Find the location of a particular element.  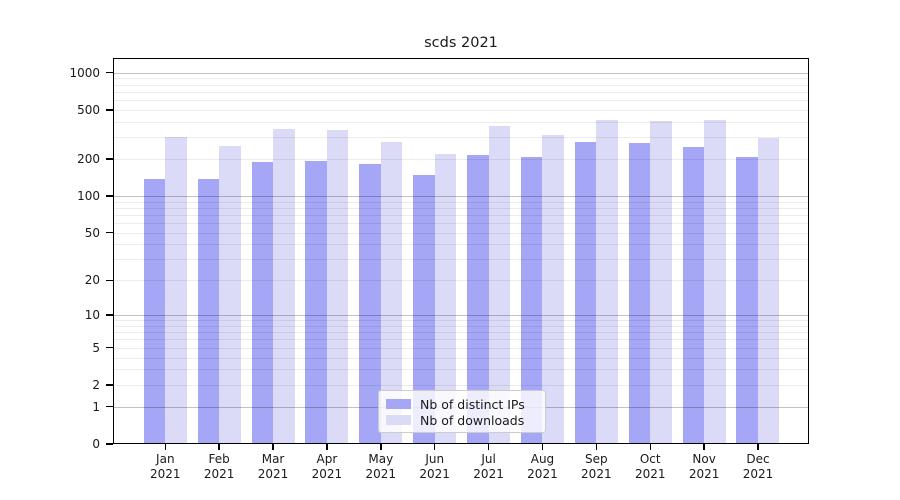

bar-distinct-ips-jun is located at coordinates (424, 309).